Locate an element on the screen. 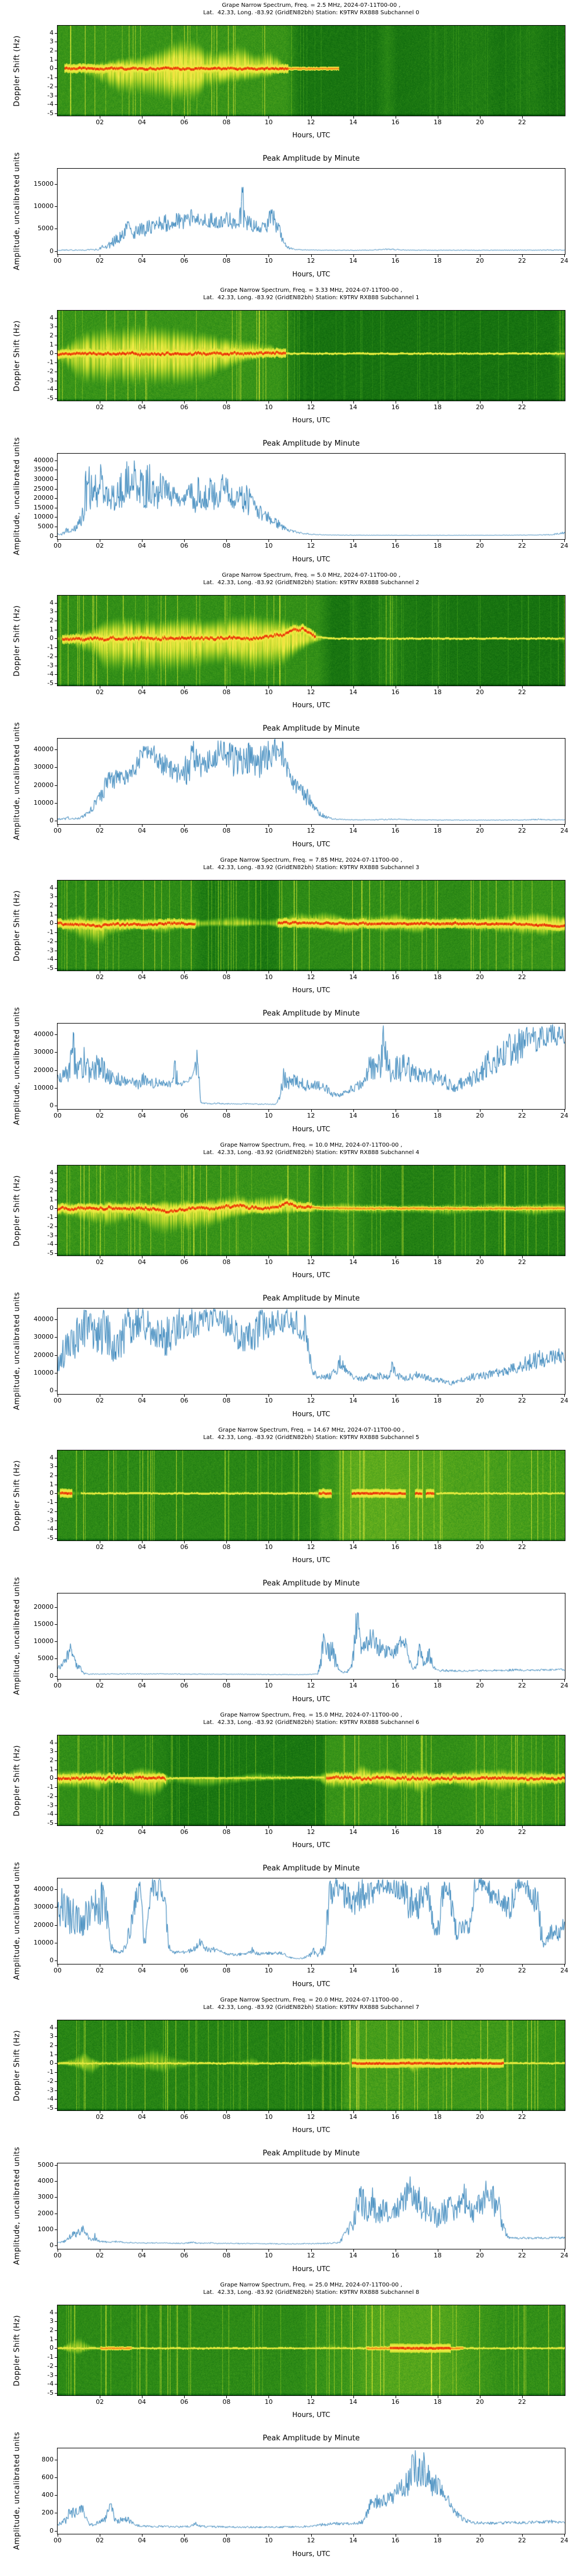 This screenshot has height=2576, width=570. spectrogram-y-tick-label: 2 is located at coordinates (52, 2330).